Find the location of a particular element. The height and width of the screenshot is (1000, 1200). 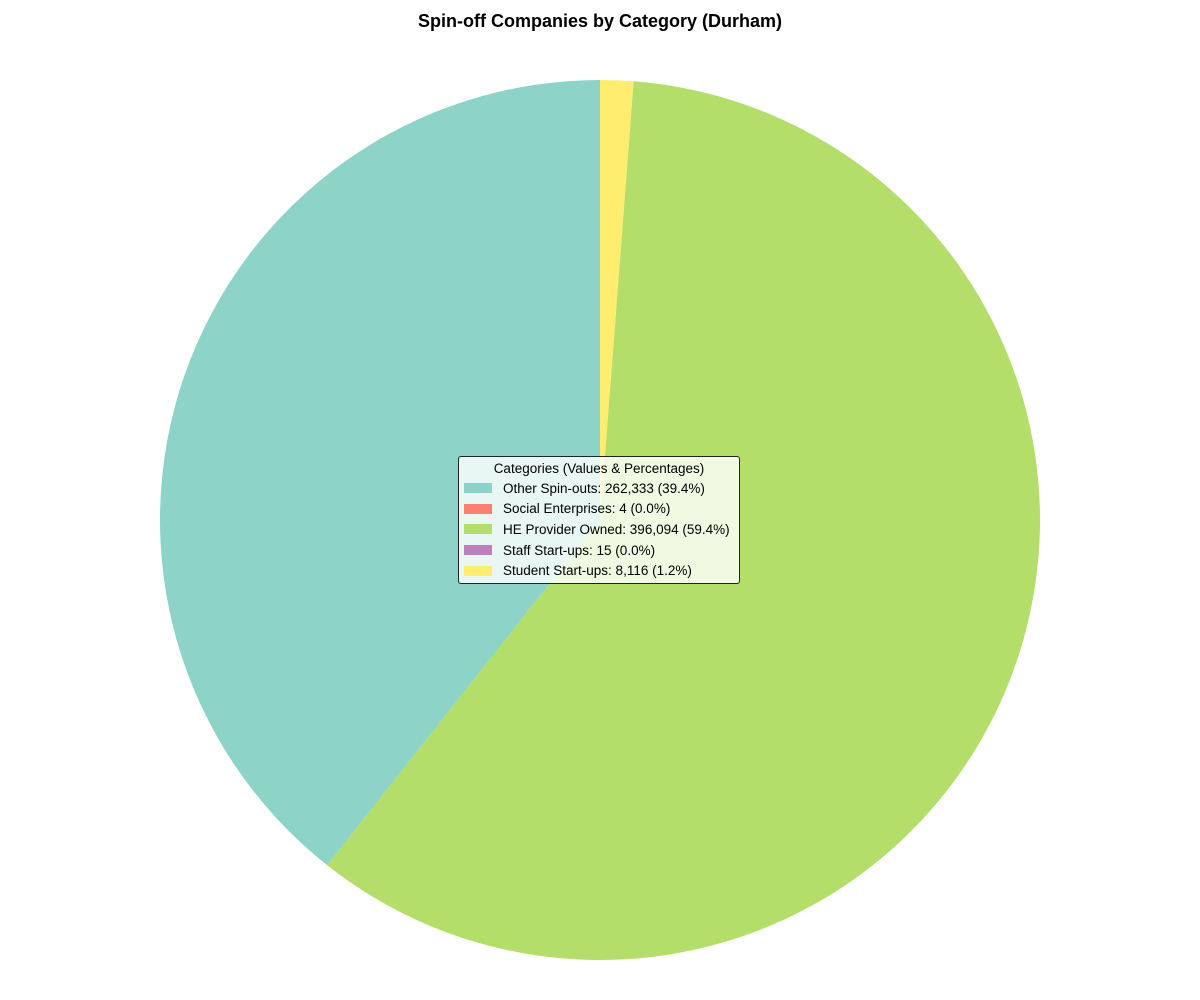

legend-label: Social Enterprises: 4 (0.0%) is located at coordinates (587, 509).